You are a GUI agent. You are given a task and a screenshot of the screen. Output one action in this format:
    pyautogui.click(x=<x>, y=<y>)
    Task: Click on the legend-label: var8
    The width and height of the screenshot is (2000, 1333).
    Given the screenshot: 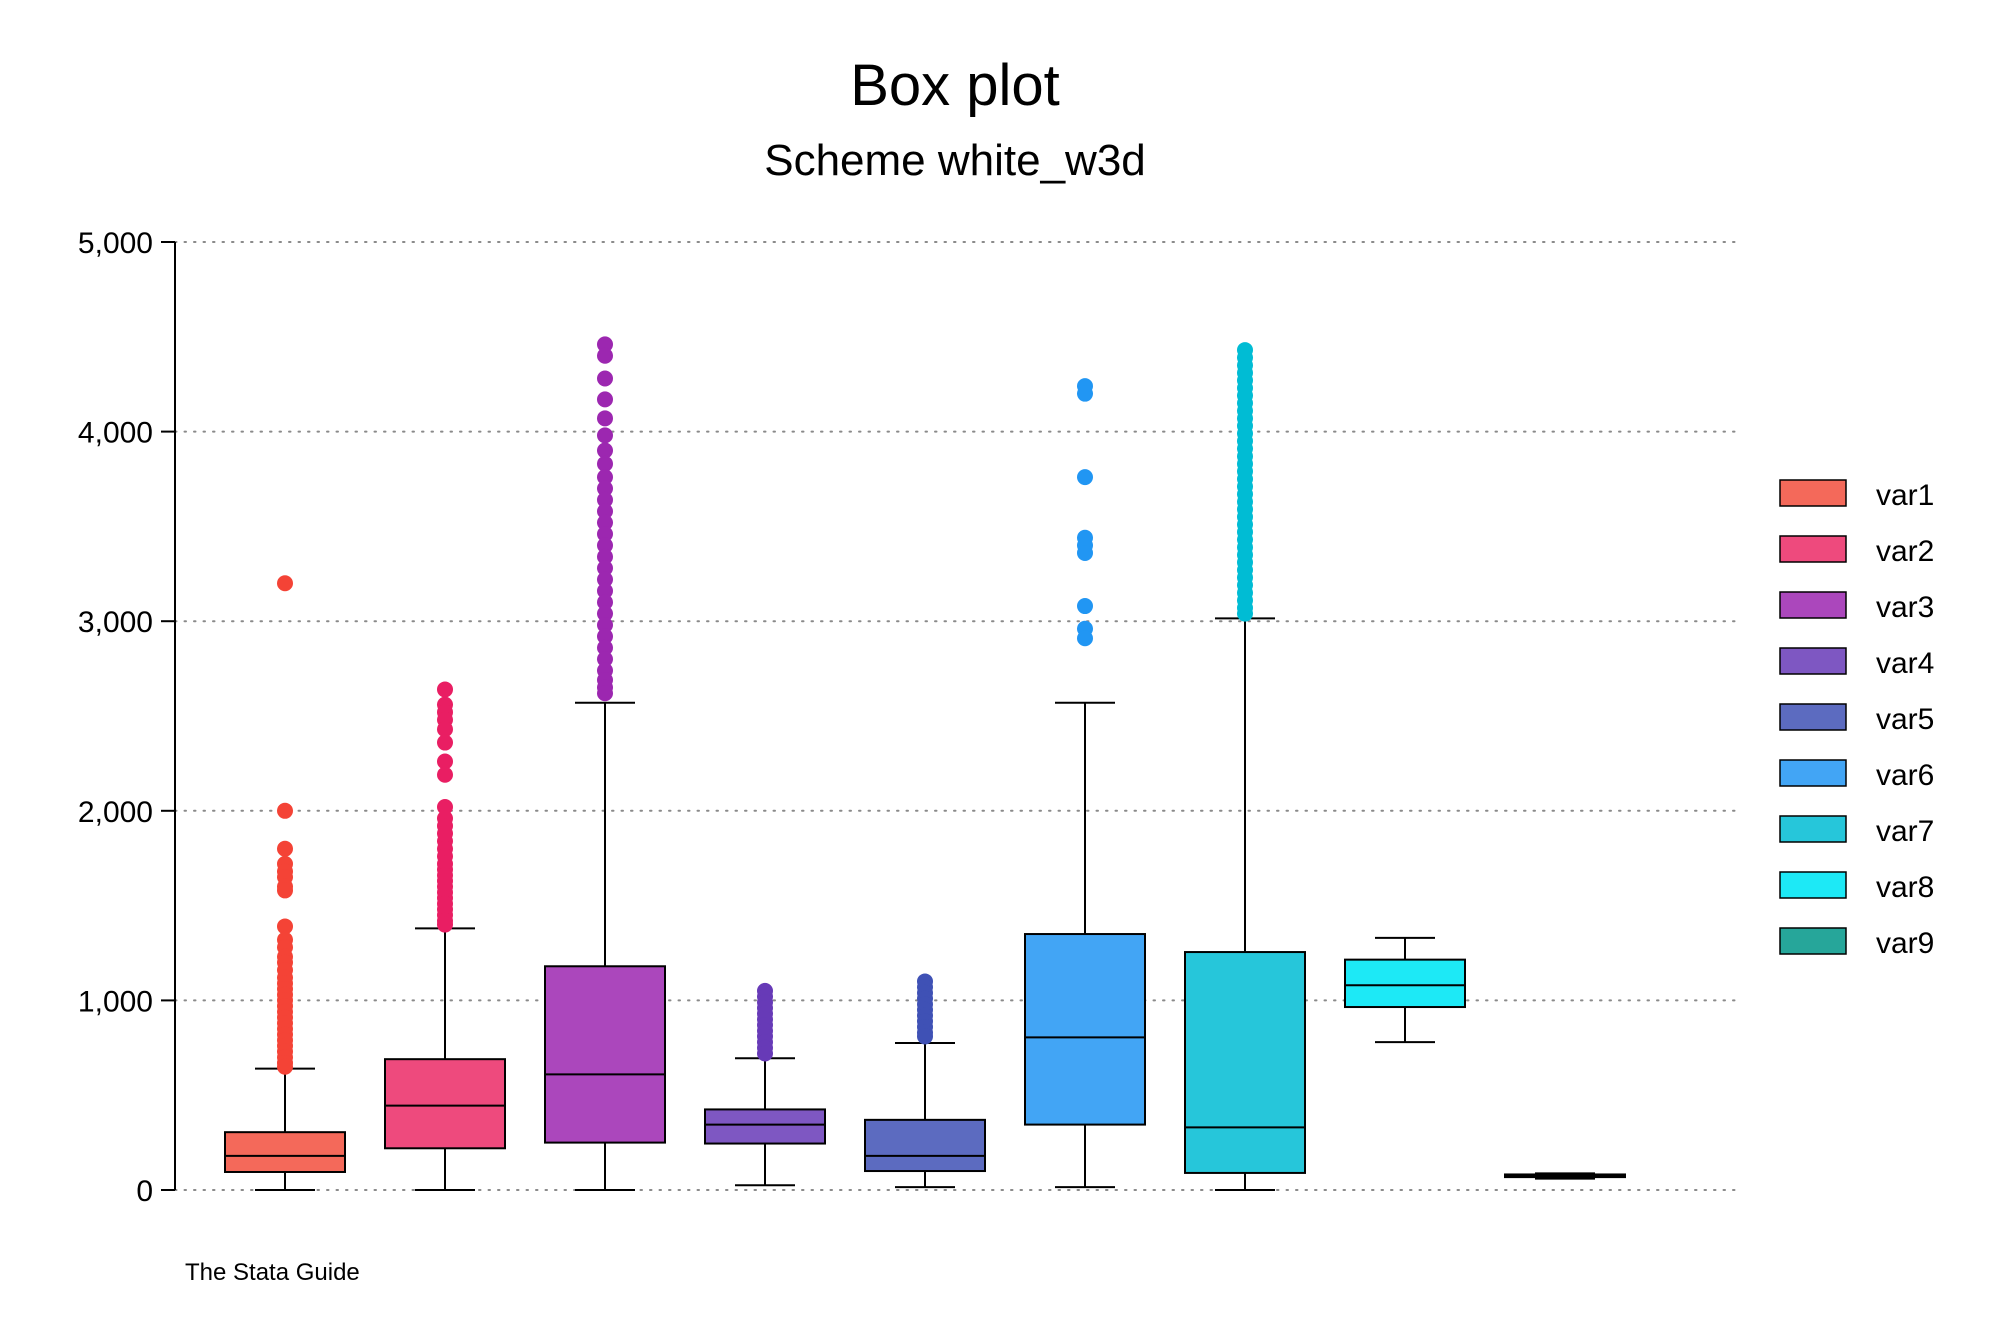 What is the action you would take?
    pyautogui.click(x=1905, y=887)
    